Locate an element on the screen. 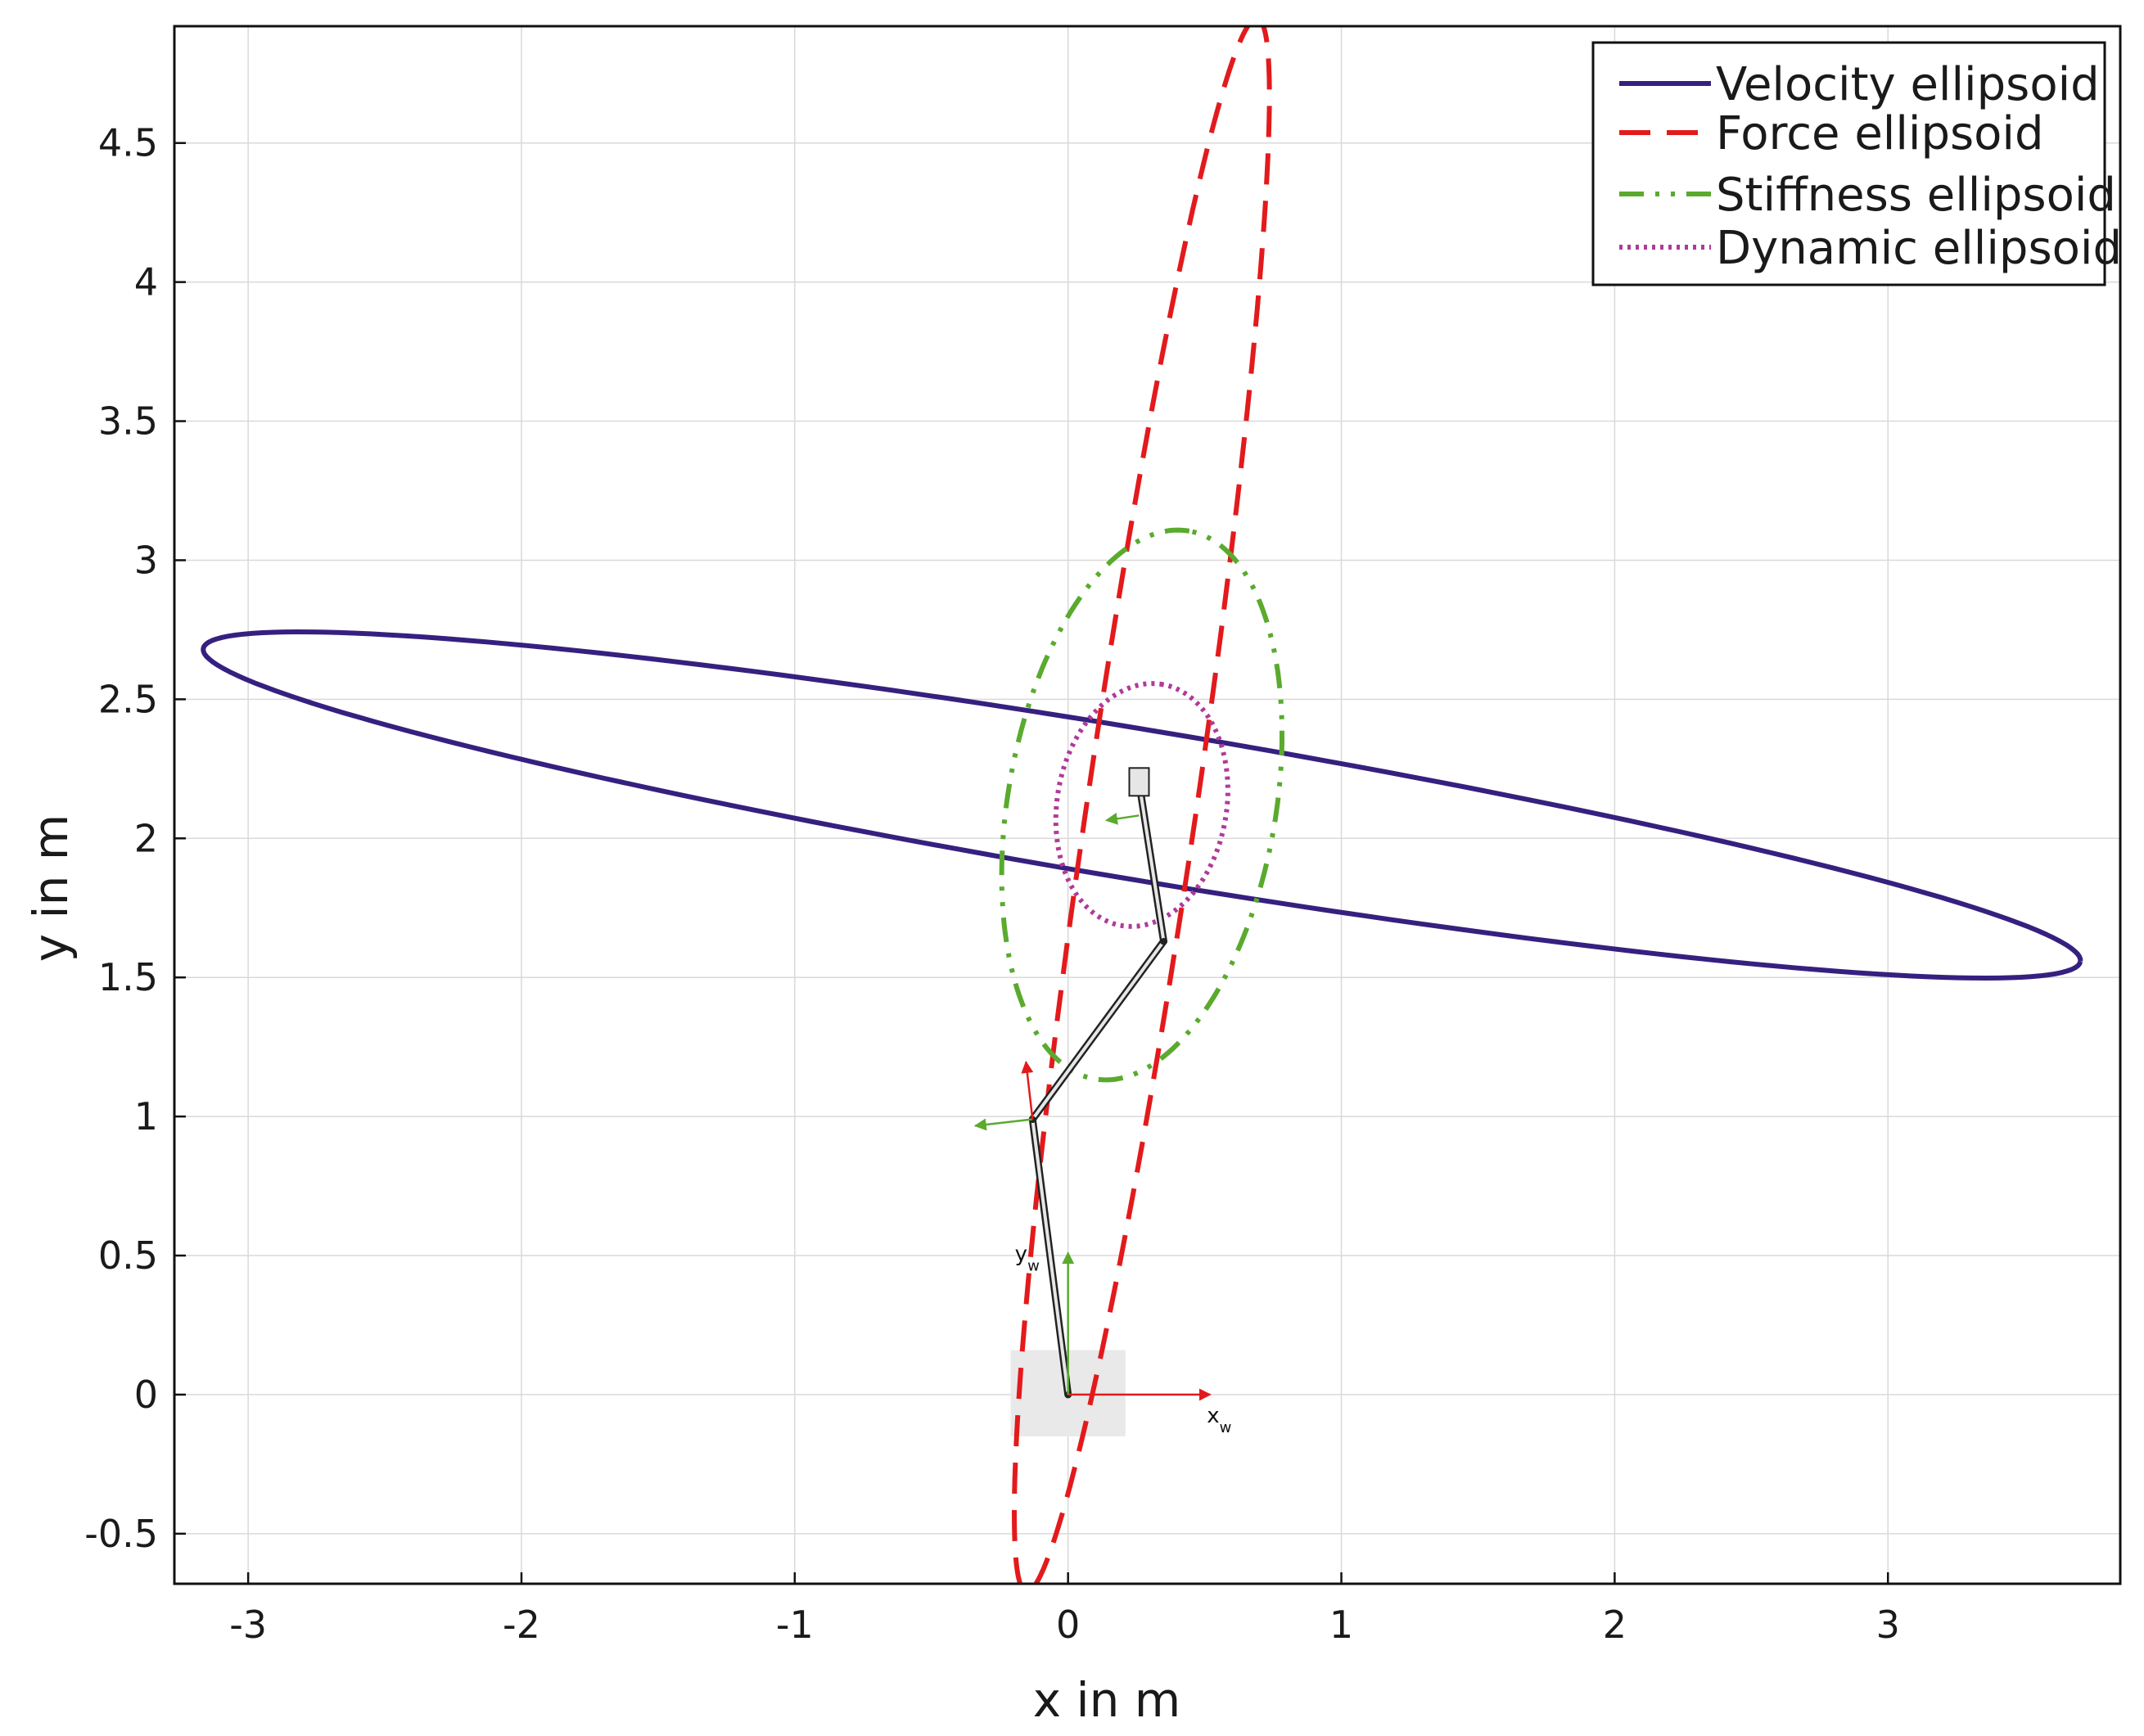 Image resolution: width=2144 pixels, height=1736 pixels. y-tick-label: 4 is located at coordinates (146, 282).